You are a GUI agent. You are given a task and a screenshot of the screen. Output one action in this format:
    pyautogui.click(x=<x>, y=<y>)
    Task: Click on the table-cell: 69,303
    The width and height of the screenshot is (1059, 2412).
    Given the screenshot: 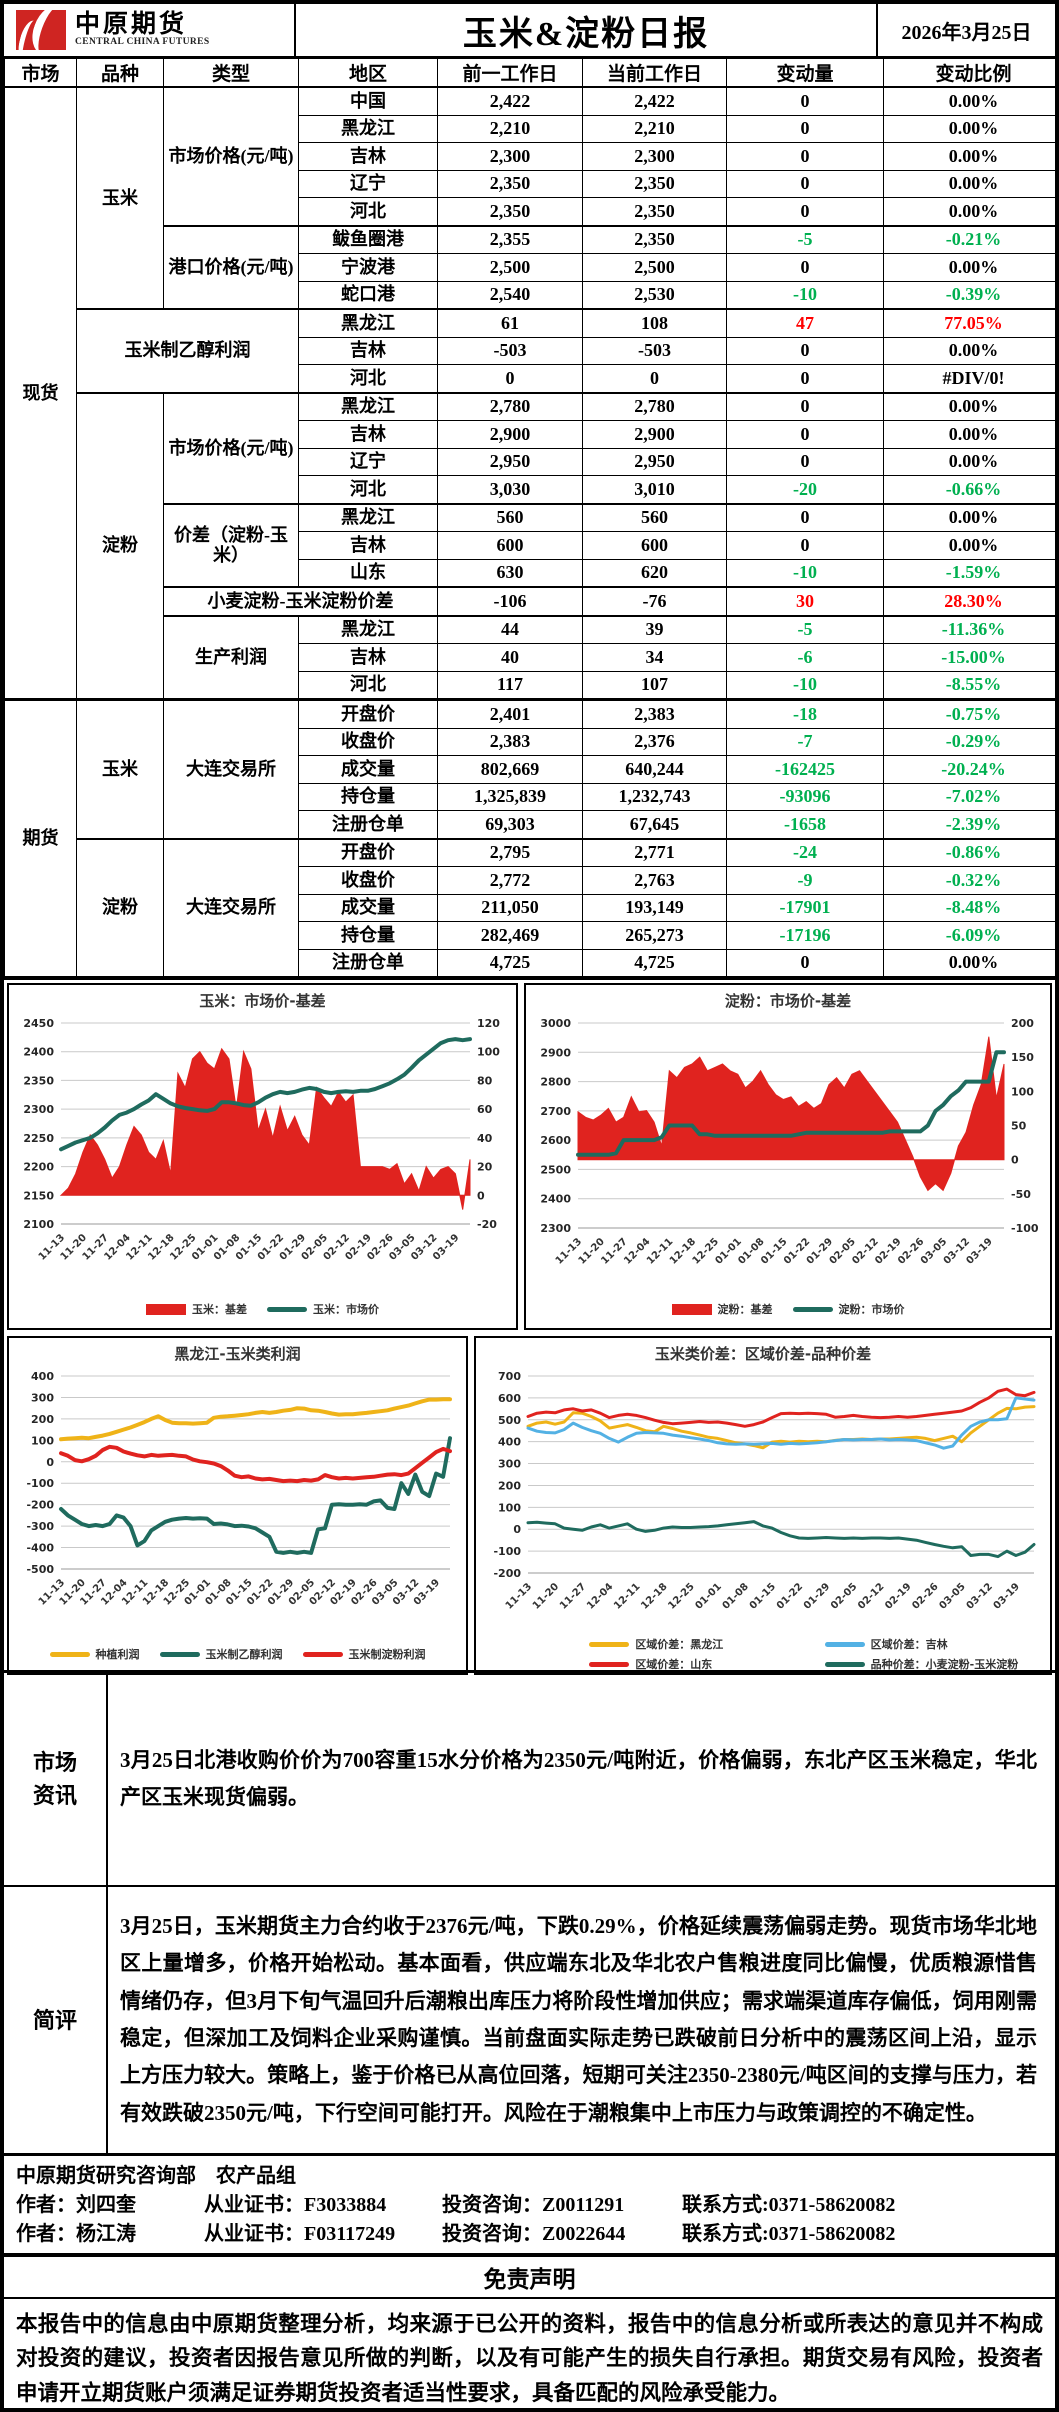 What is the action you would take?
    pyautogui.click(x=510, y=824)
    